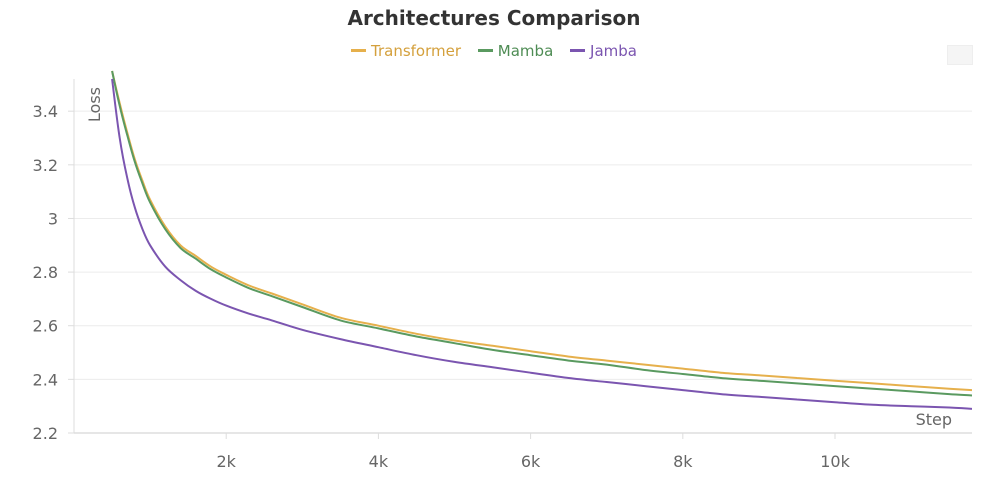 This screenshot has width=988, height=491. I want to click on legend-swatch-transformer, so click(358, 50).